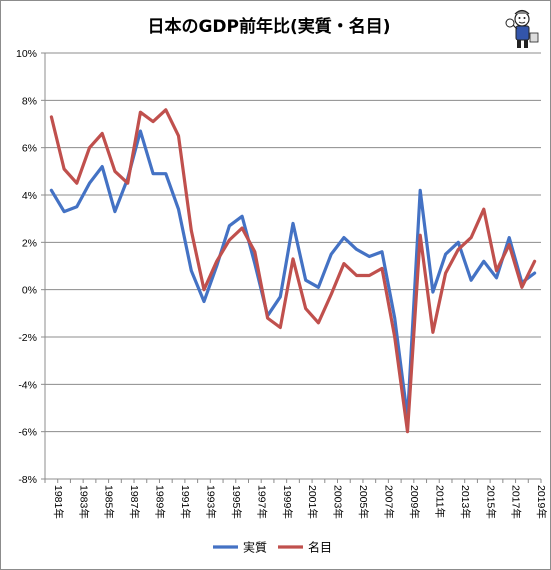 The image size is (551, 570). Describe the element at coordinates (272, 547) in the screenshot. I see `legend: 実質 名目` at that location.